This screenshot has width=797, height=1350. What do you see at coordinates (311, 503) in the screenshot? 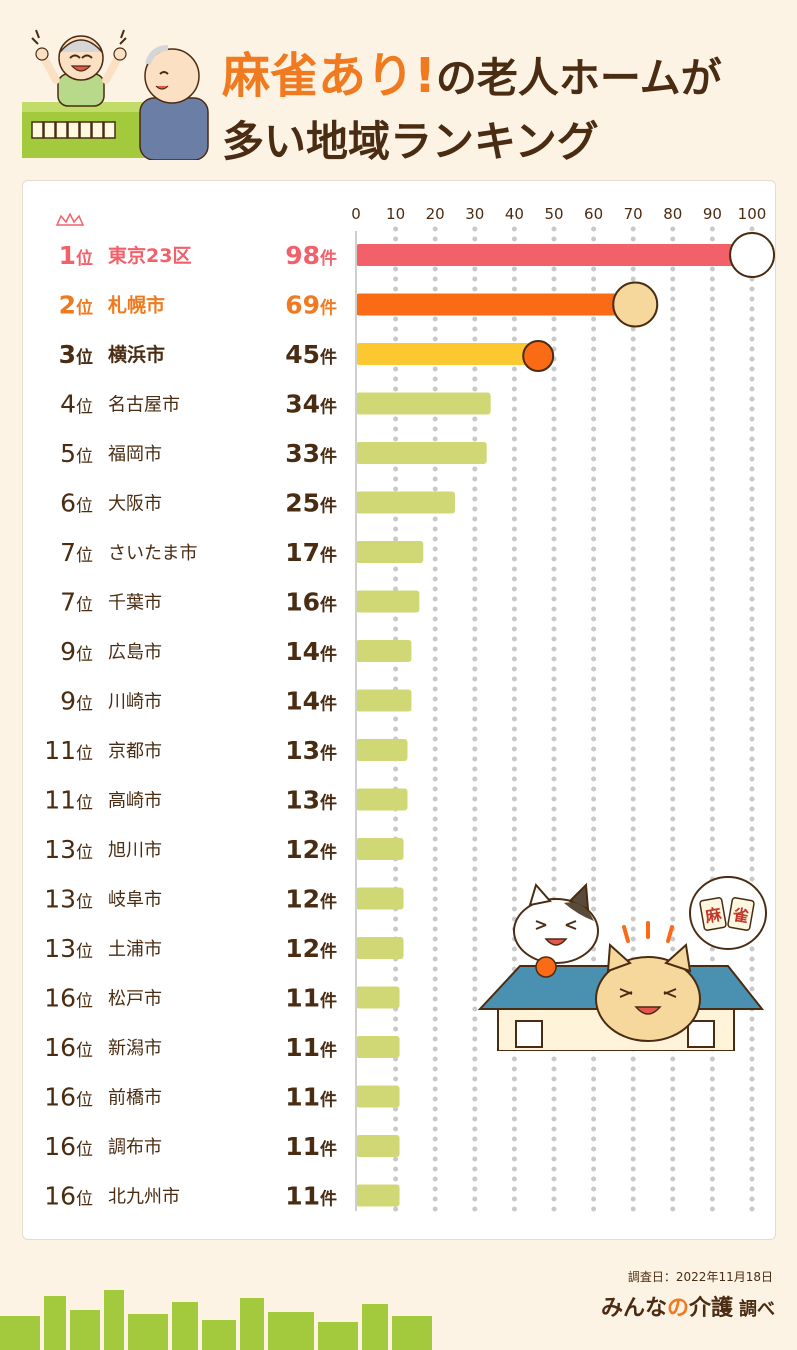
I see `value-label-6: 25件` at bounding box center [311, 503].